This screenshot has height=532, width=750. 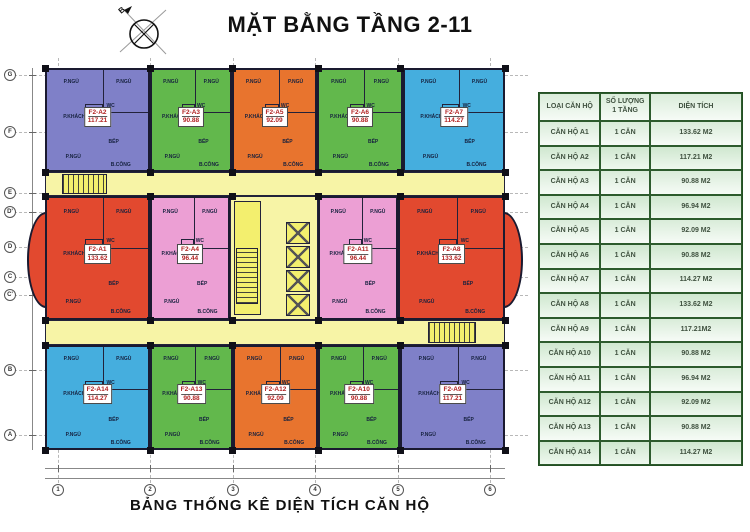 I want to click on table-cell: CĂN HỘ A13, so click(x=570, y=428).